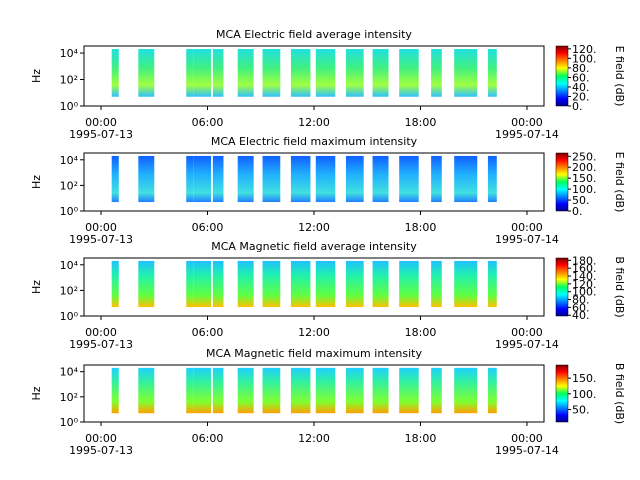 Image resolution: width=640 pixels, height=480 pixels. What do you see at coordinates (581, 77) in the screenshot?
I see `colorbar-tick-label: 60.` at bounding box center [581, 77].